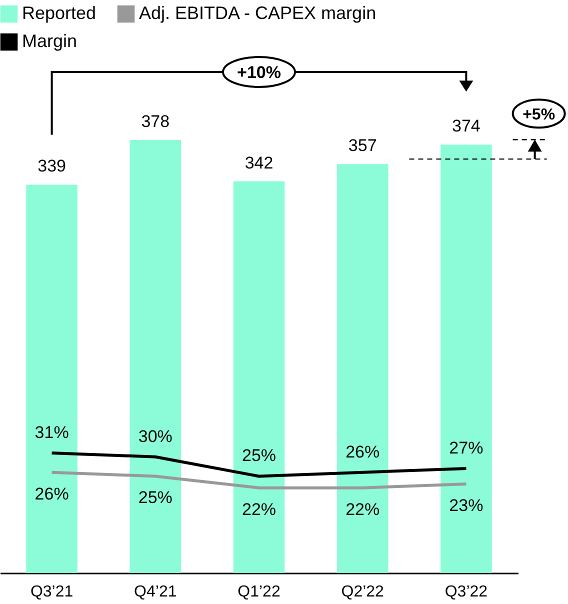  Describe the element at coordinates (257, 13) in the screenshot. I see `legend-label: Adj. EBITDA - CAPEX margin` at that location.